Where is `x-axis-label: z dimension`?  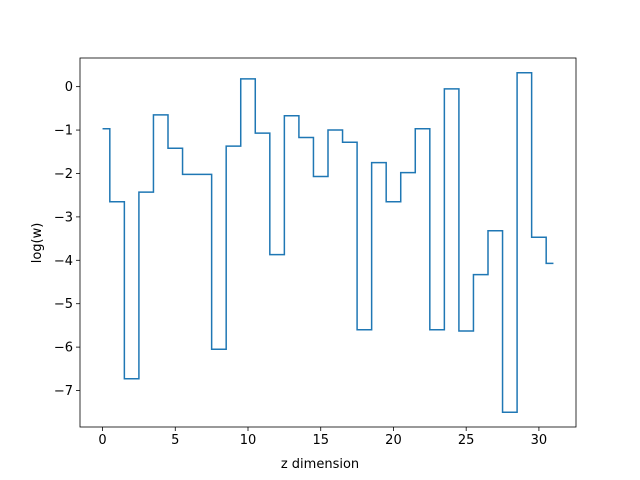
x-axis-label: z dimension is located at coordinates (320, 464).